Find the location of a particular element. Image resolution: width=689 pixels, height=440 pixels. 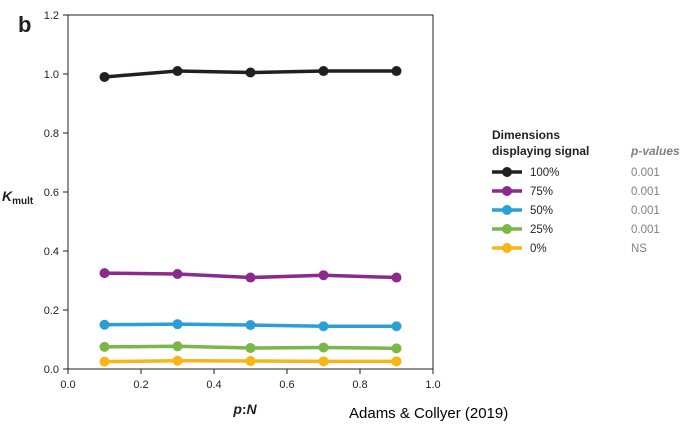

legend-label: 75% is located at coordinates (541, 192).